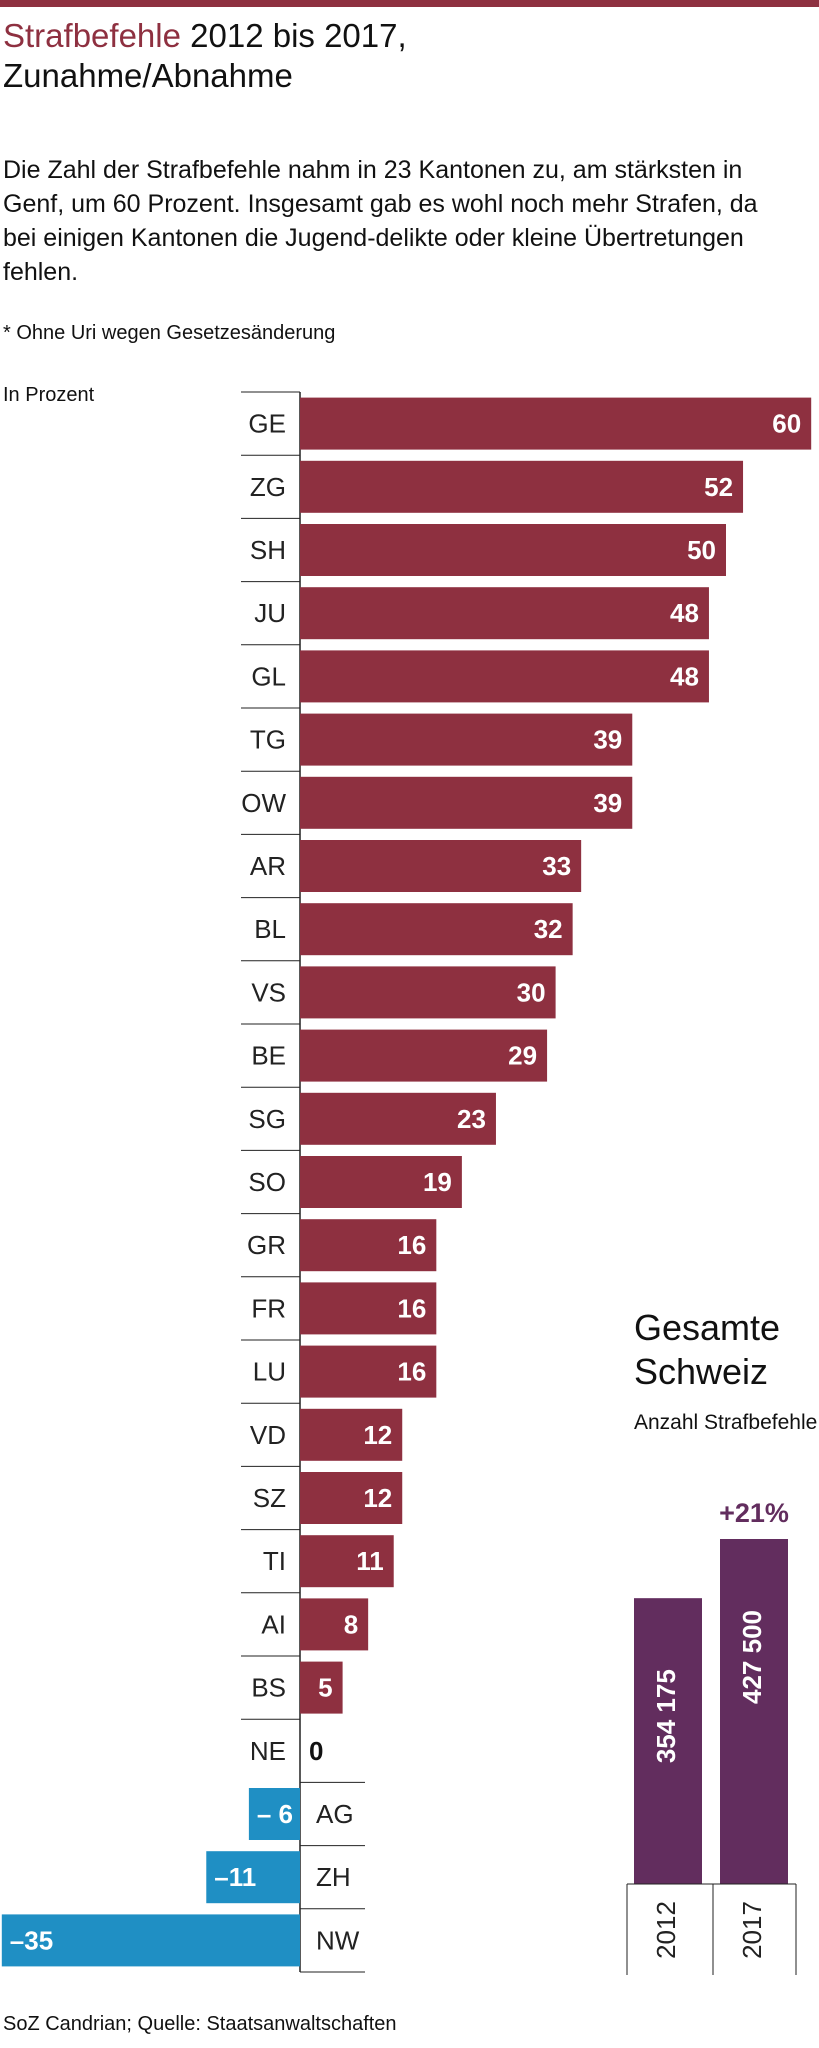 The height and width of the screenshot is (2048, 819). What do you see at coordinates (316, 1751) in the screenshot?
I see `bar-value-label: 0` at bounding box center [316, 1751].